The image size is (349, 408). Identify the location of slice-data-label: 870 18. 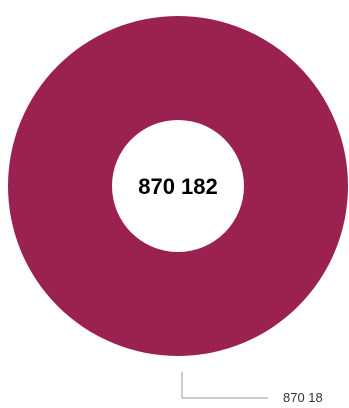
(303, 397).